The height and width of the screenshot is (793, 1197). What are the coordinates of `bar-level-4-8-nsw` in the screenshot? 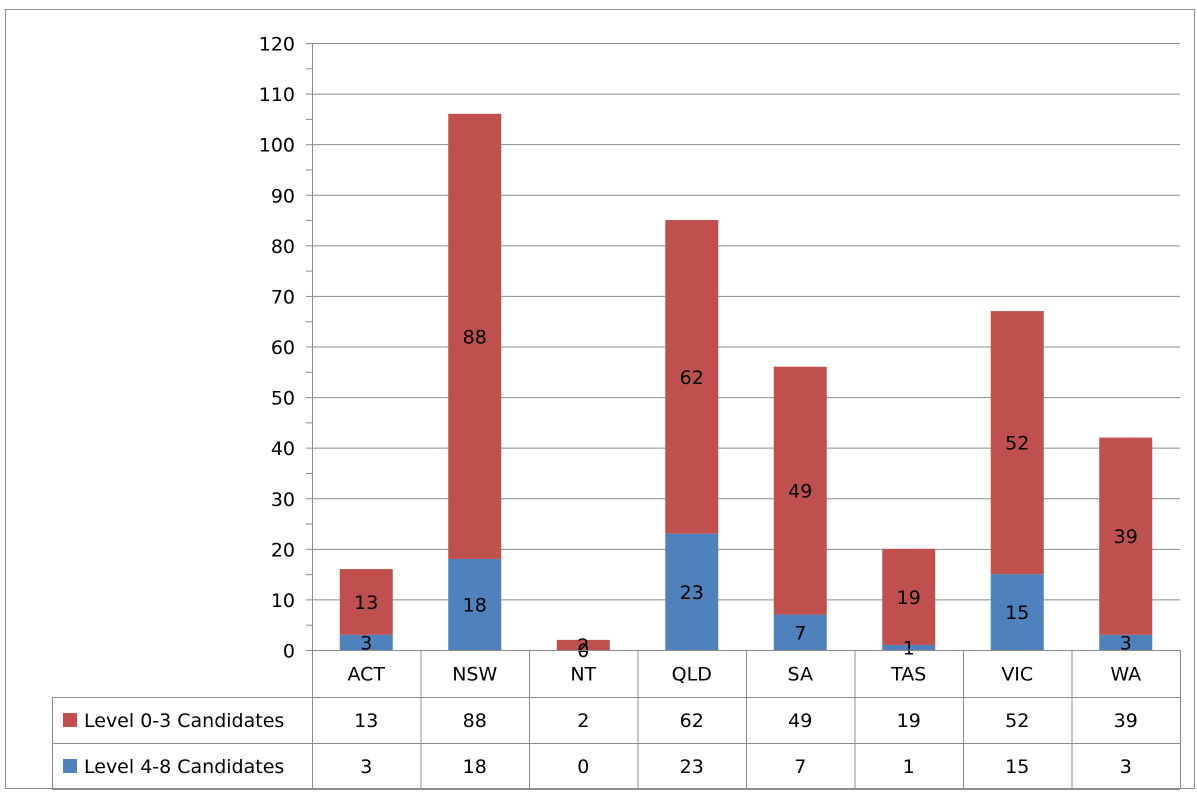 It's located at (475, 604).